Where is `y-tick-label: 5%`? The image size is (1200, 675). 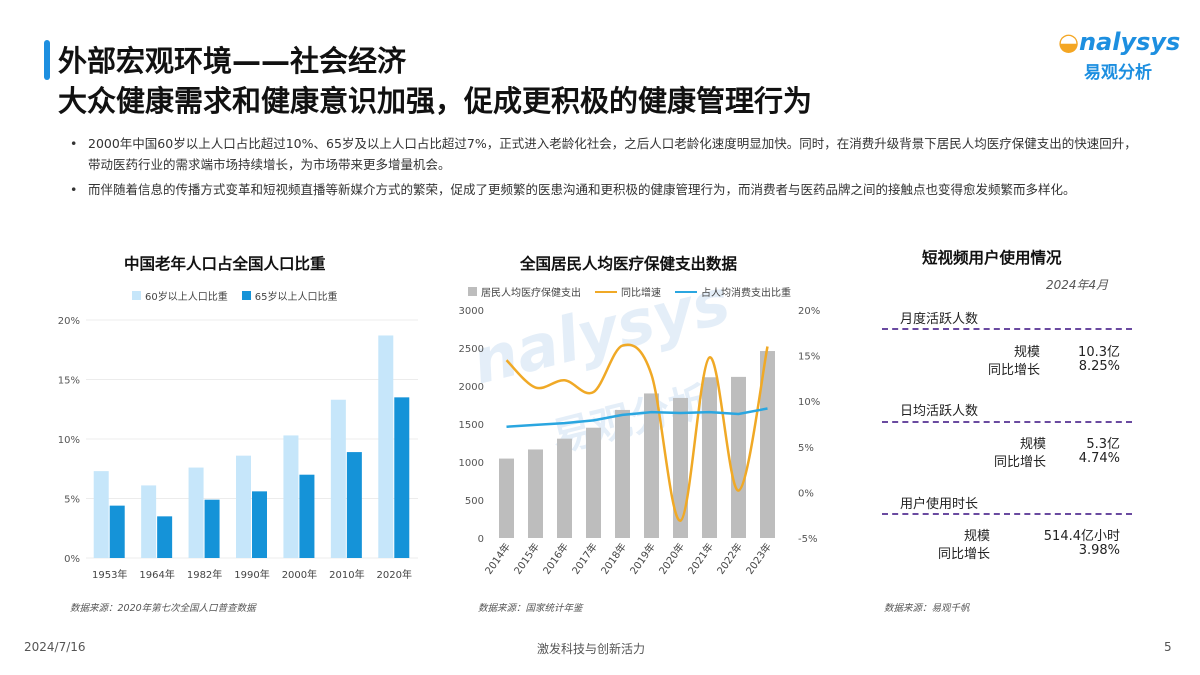 y-tick-label: 5% is located at coordinates (72, 500).